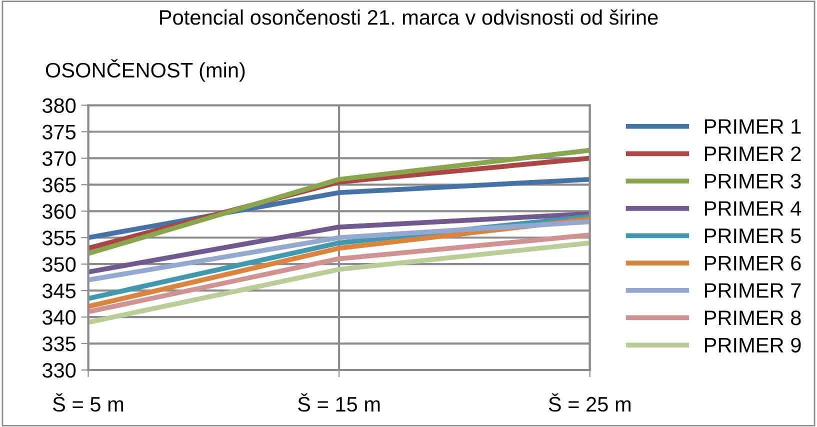 The height and width of the screenshot is (427, 817). What do you see at coordinates (59, 344) in the screenshot?
I see `y-tick-label: 335` at bounding box center [59, 344].